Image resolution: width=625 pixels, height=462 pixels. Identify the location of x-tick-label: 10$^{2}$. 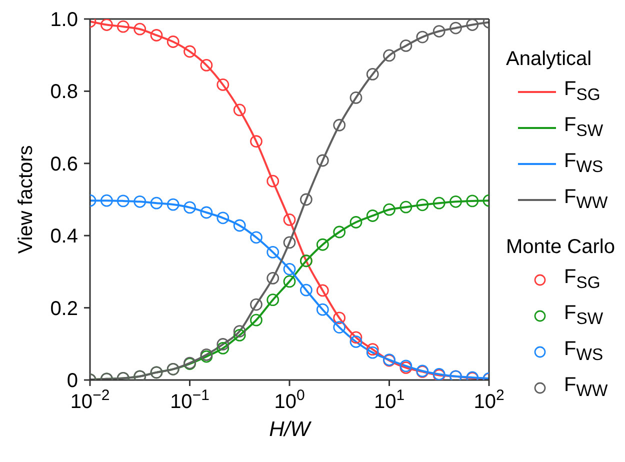
(489, 399).